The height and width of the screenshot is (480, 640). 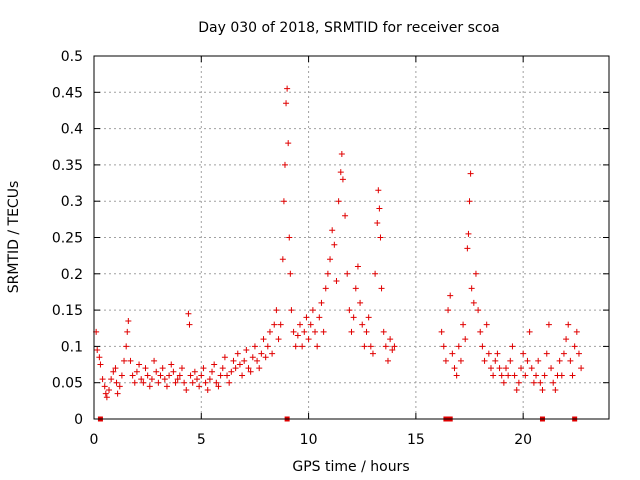 What do you see at coordinates (67, 311) in the screenshot?
I see `y-tick-label: 0.15` at bounding box center [67, 311].